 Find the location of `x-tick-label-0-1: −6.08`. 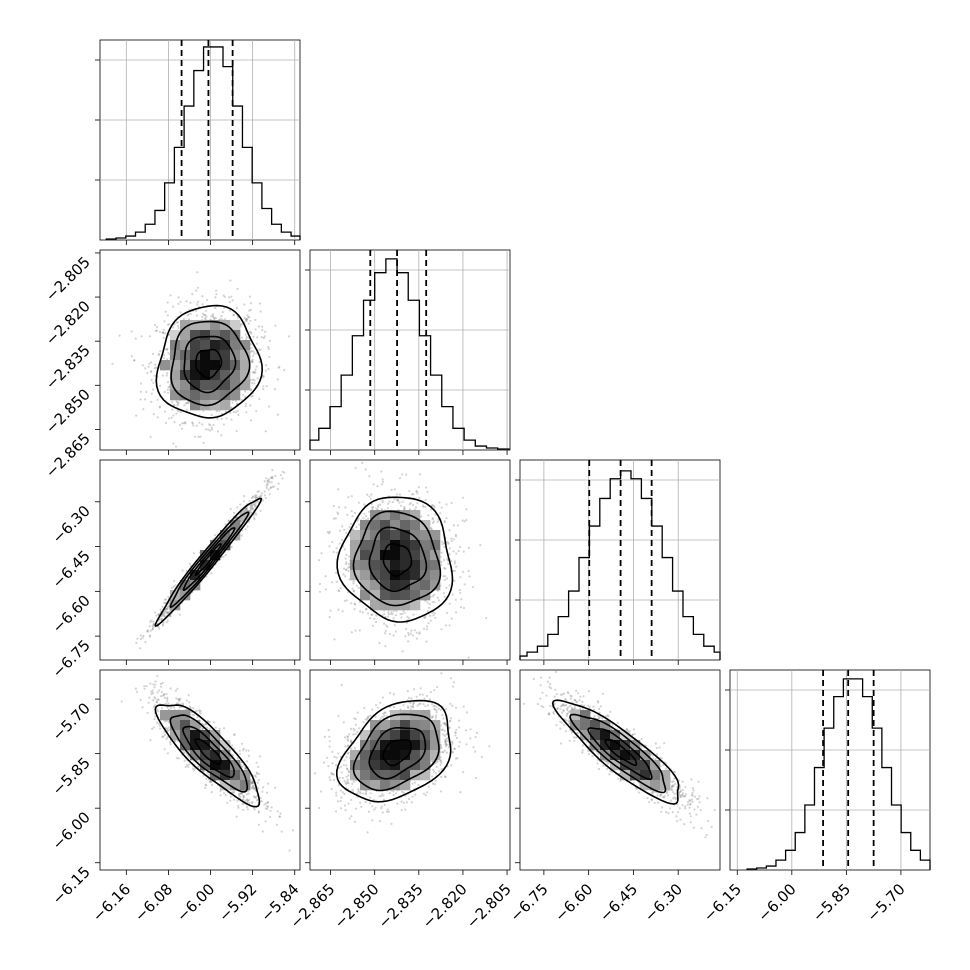

x-tick-label-0-1: −6.08 is located at coordinates (153, 902).